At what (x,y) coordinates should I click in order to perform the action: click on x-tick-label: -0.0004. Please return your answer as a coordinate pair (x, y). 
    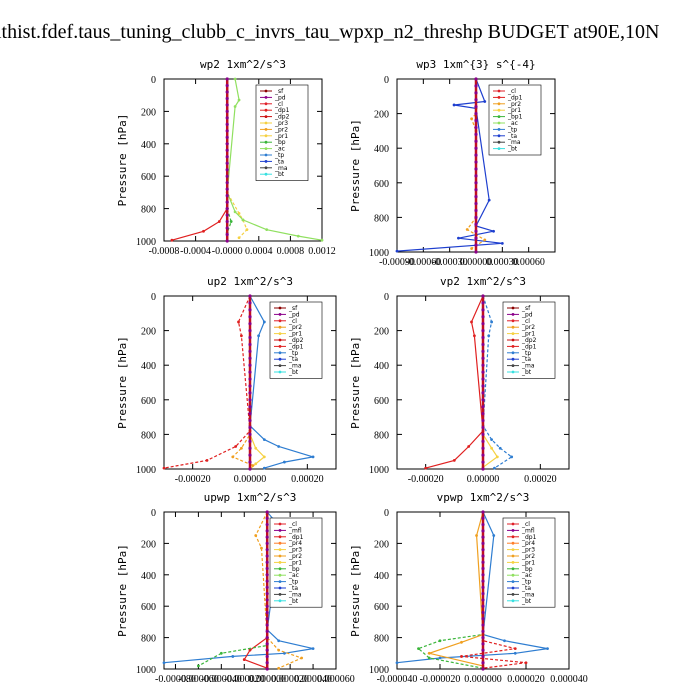
    Looking at the image, I should click on (195, 251).